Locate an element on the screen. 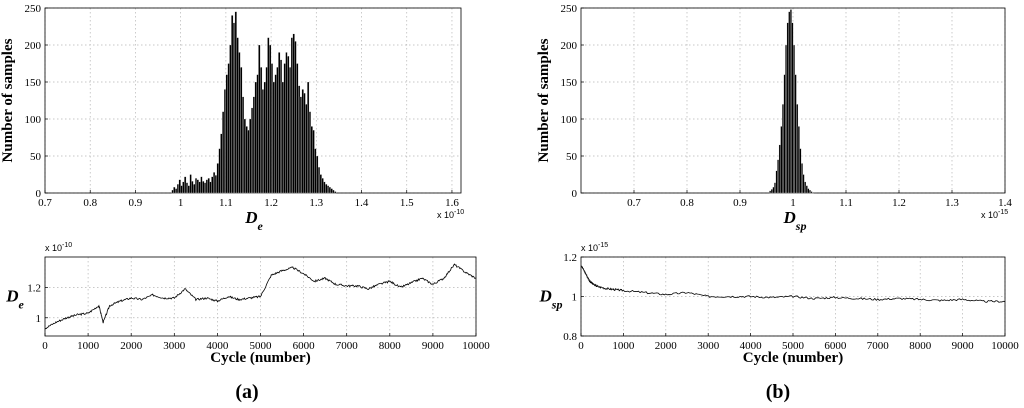 The height and width of the screenshot is (408, 1024). x-axis-label: Dsp is located at coordinates (795, 220).